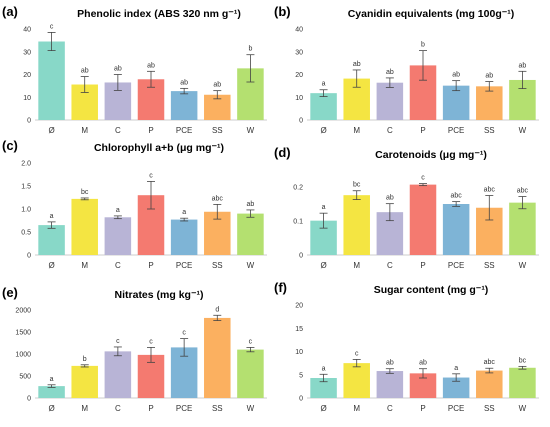 This screenshot has height=427, width=550. Describe the element at coordinates (298, 222) in the screenshot. I see `y-tick-label: 0.1` at that location.